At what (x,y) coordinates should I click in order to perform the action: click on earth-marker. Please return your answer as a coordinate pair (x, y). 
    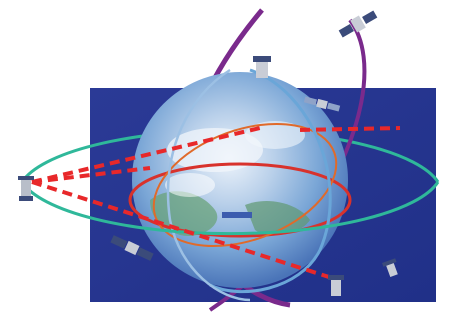
    Looking at the image, I should click on (237, 215).